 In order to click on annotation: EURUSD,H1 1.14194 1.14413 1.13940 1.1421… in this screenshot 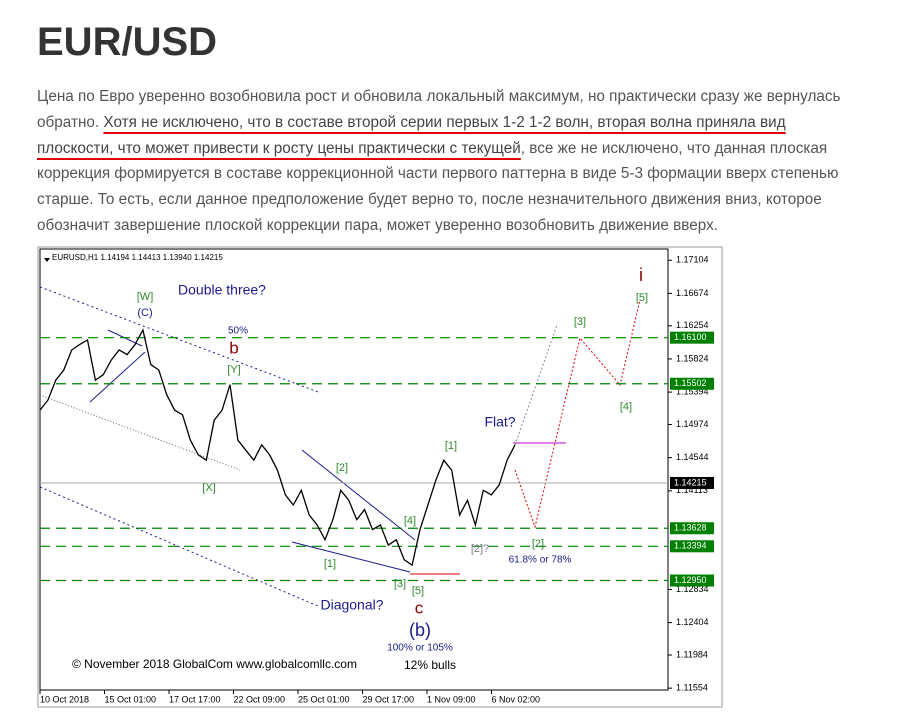, I will do `click(137, 257)`.